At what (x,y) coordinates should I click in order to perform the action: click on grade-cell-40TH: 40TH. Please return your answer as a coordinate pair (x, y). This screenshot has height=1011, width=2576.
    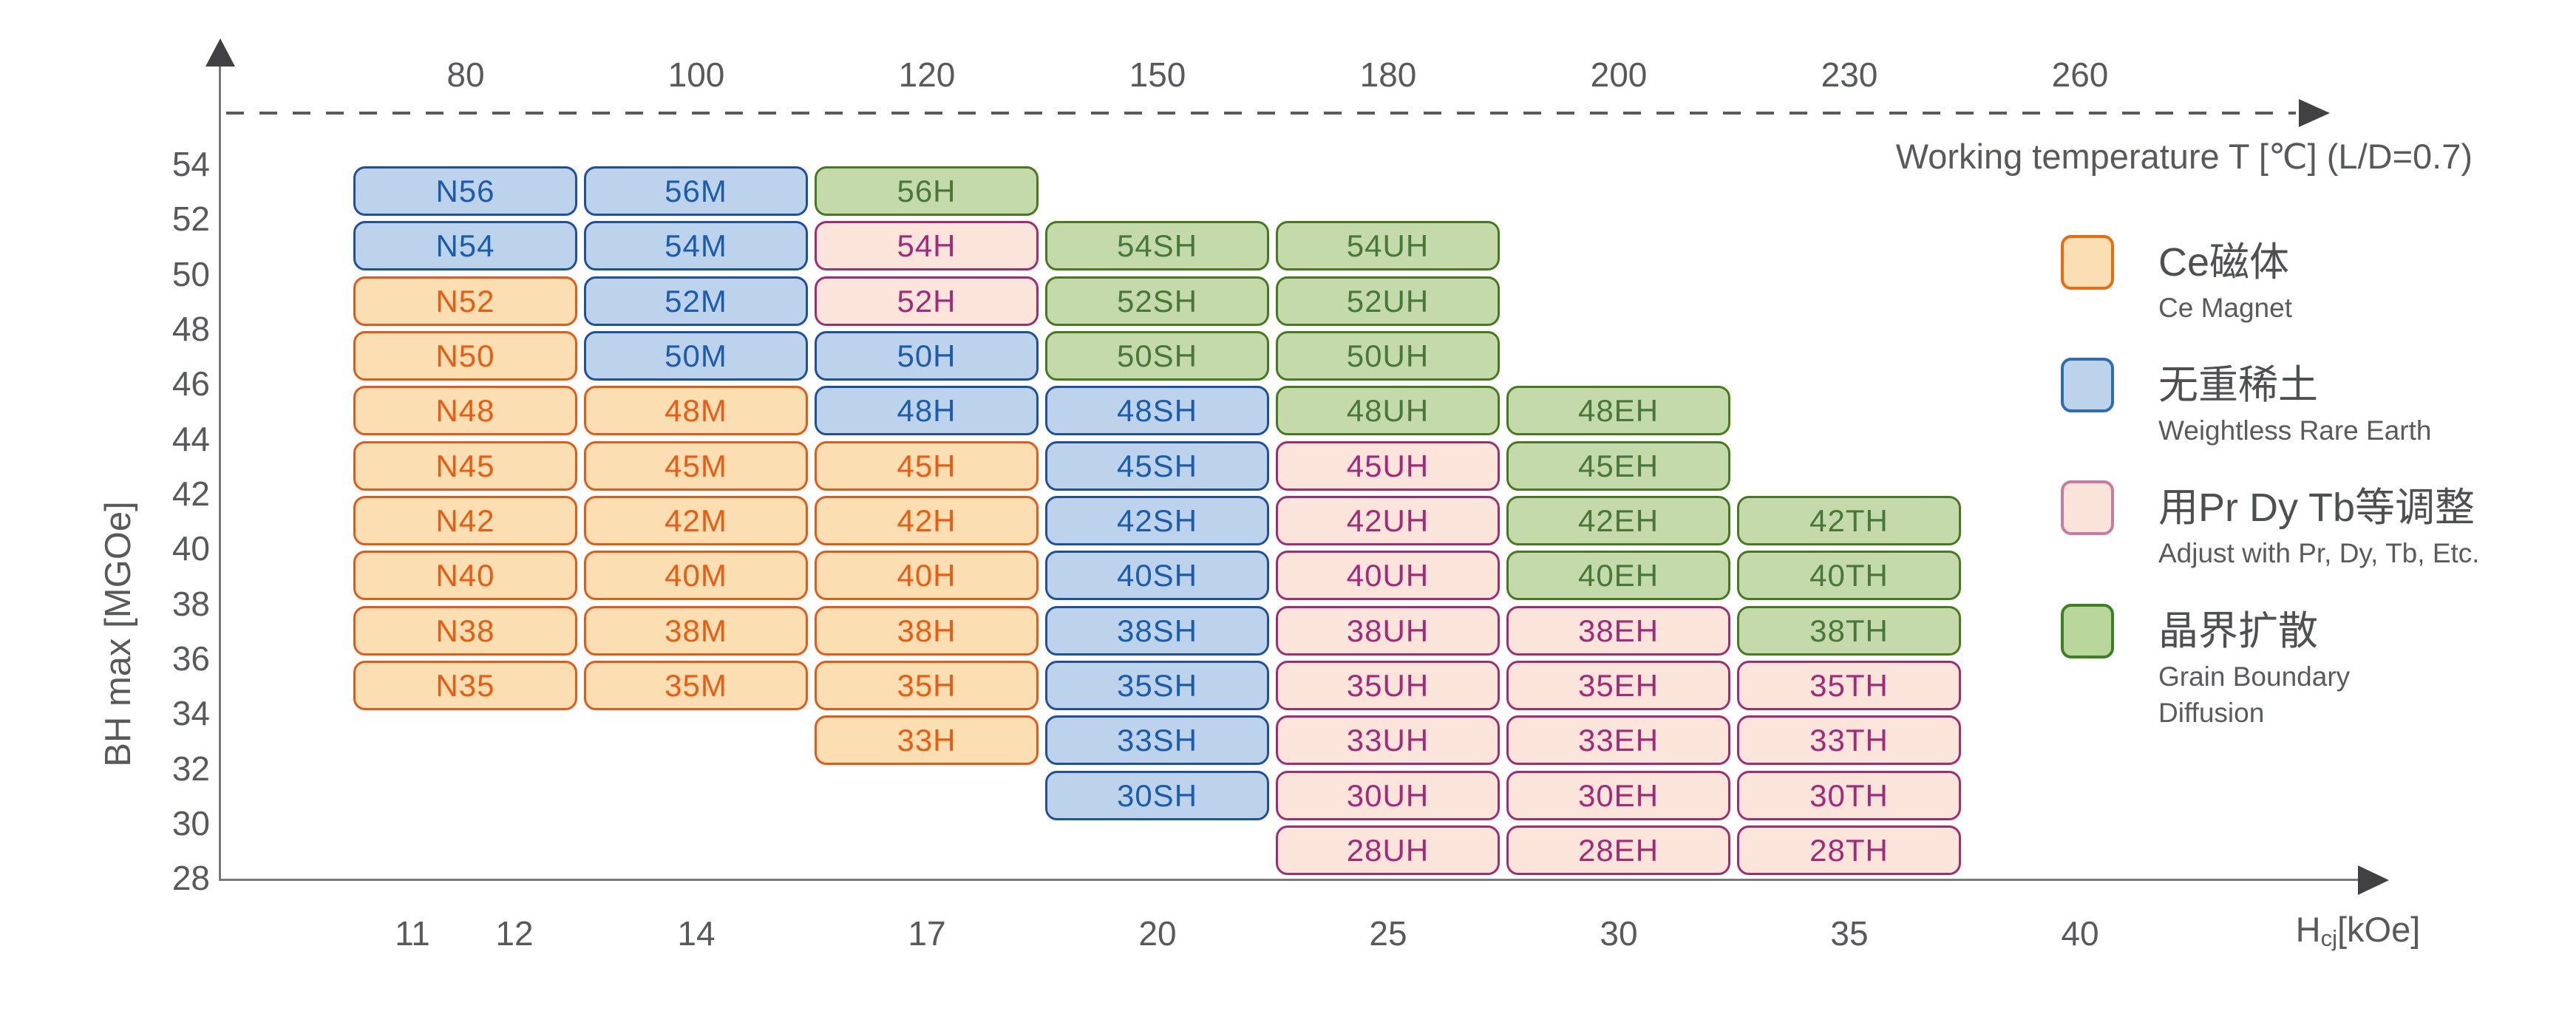
    Looking at the image, I should click on (1849, 576).